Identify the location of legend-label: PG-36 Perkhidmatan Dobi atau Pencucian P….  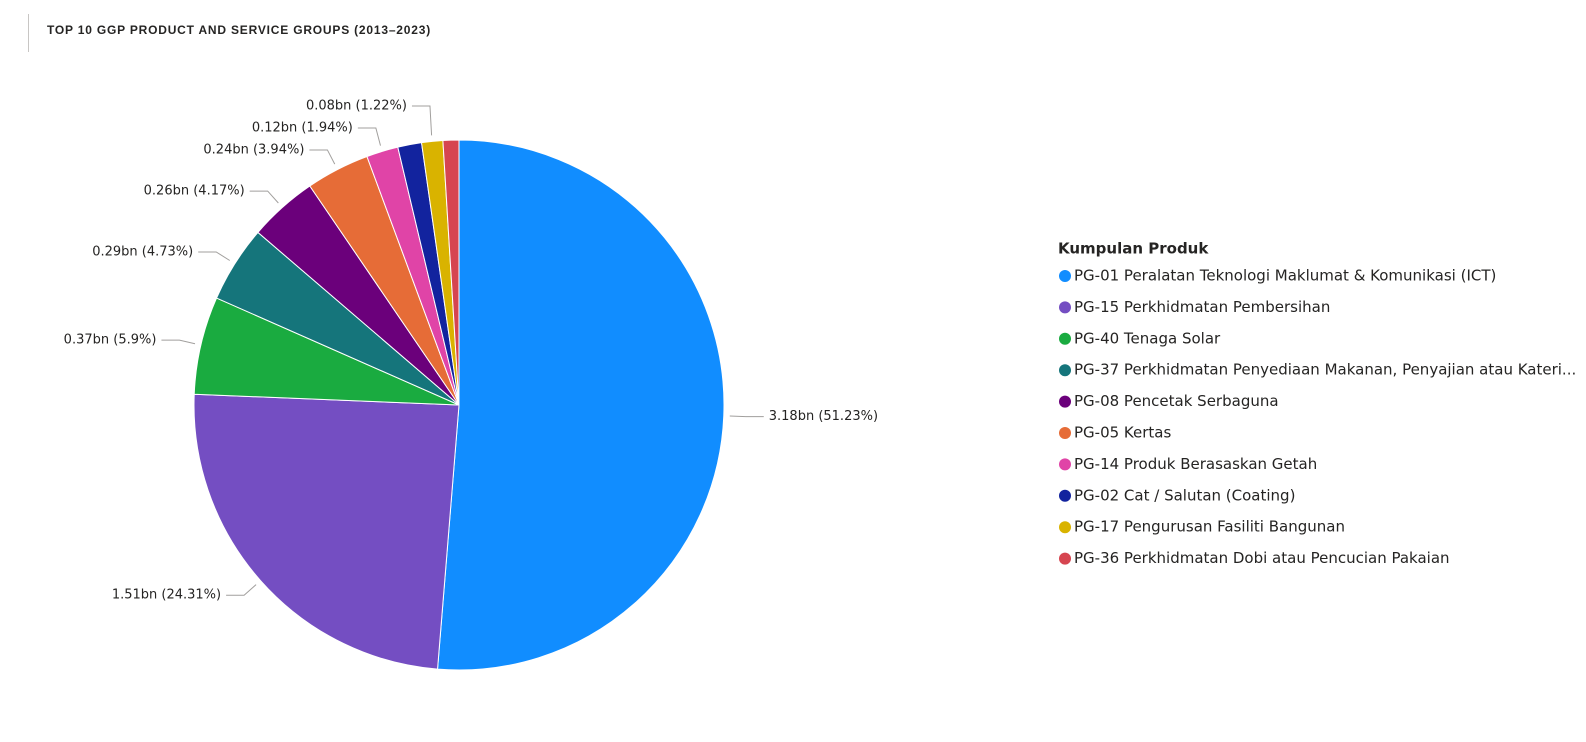
(1262, 558).